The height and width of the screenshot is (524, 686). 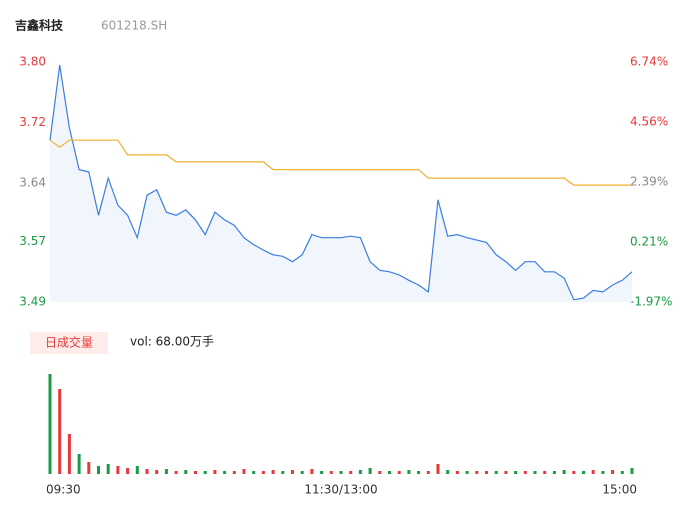 I want to click on y2-tick-label: 2.39%, so click(x=649, y=181).